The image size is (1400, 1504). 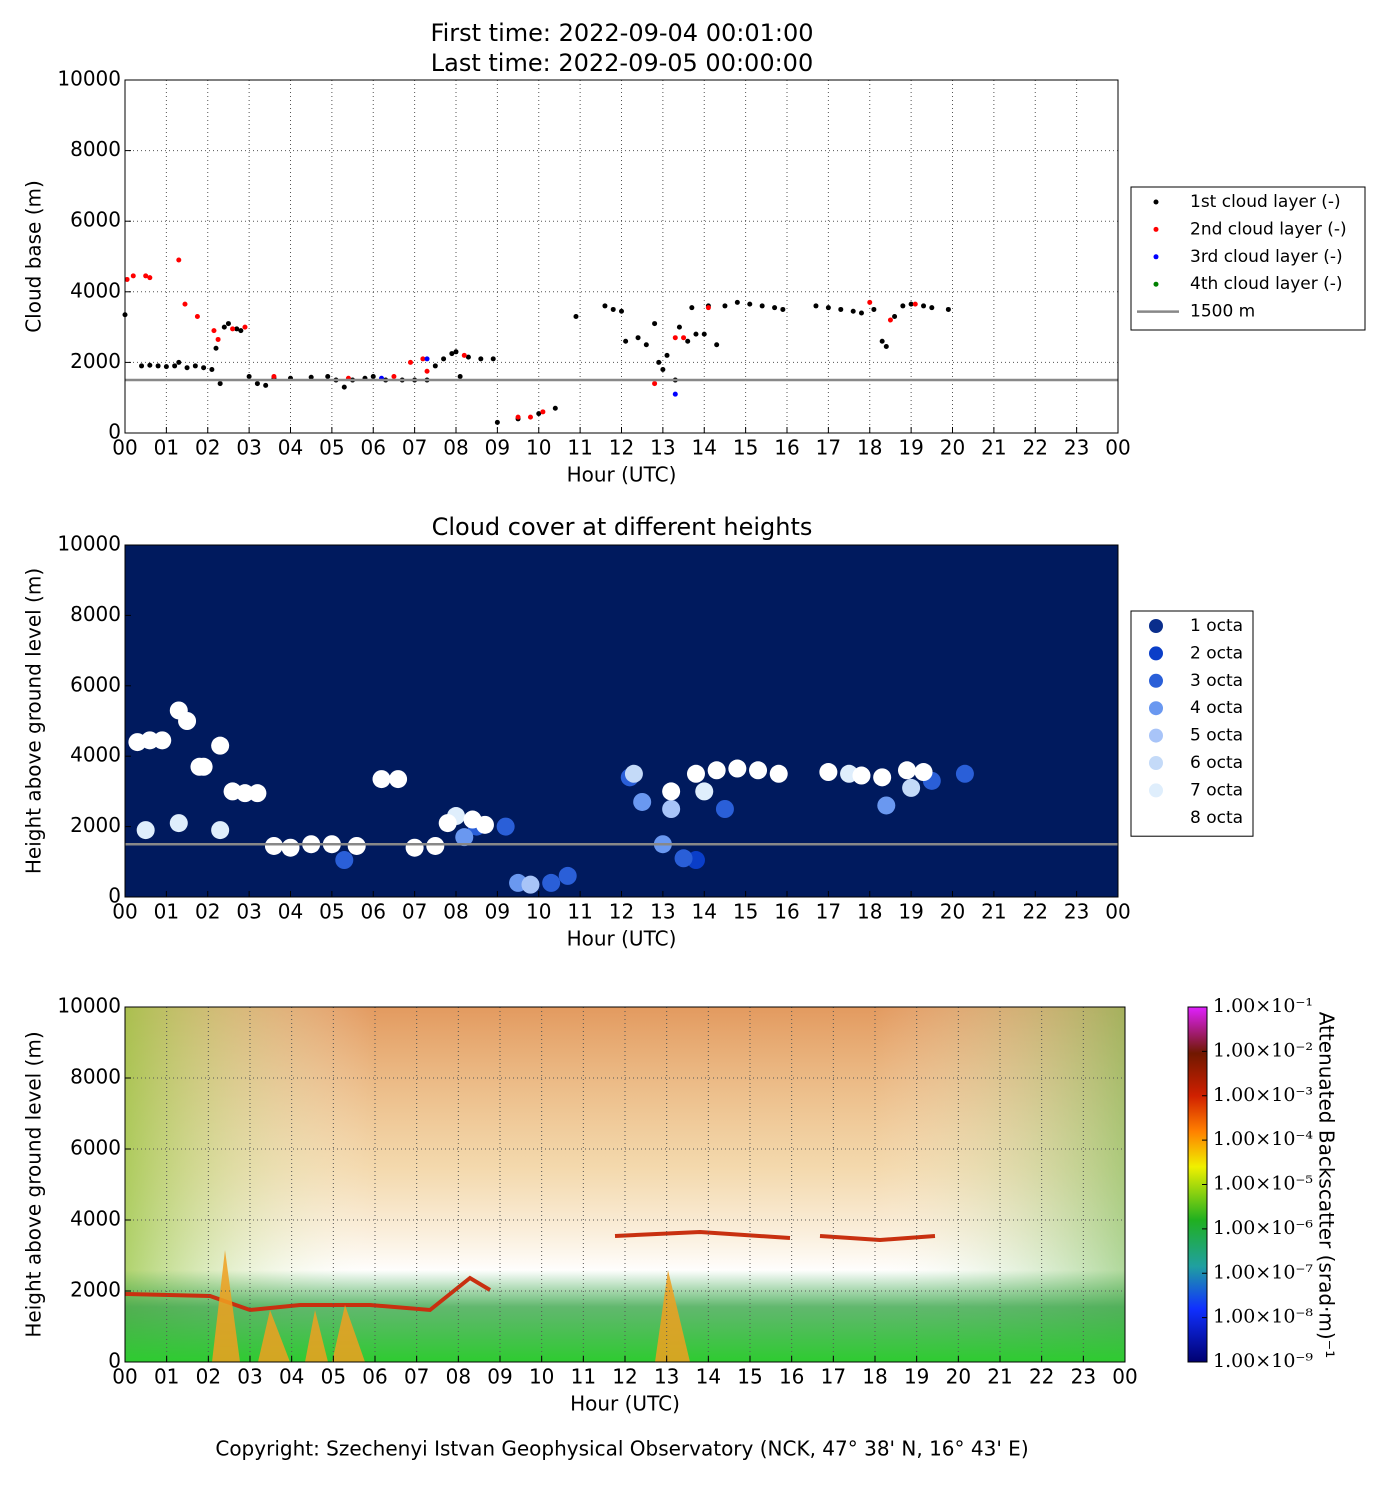 I want to click on x-tick-label: 03, so click(x=249, y=1377).